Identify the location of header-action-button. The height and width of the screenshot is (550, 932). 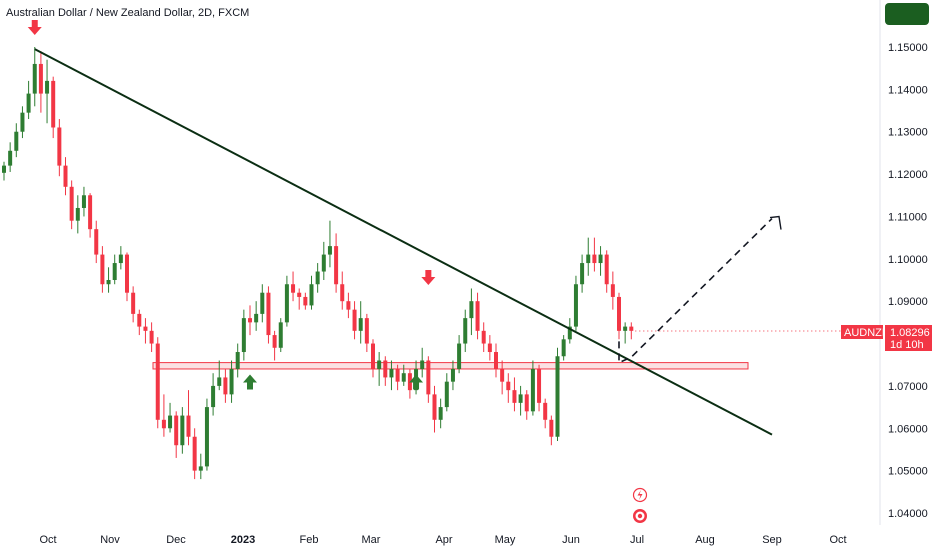
(907, 14).